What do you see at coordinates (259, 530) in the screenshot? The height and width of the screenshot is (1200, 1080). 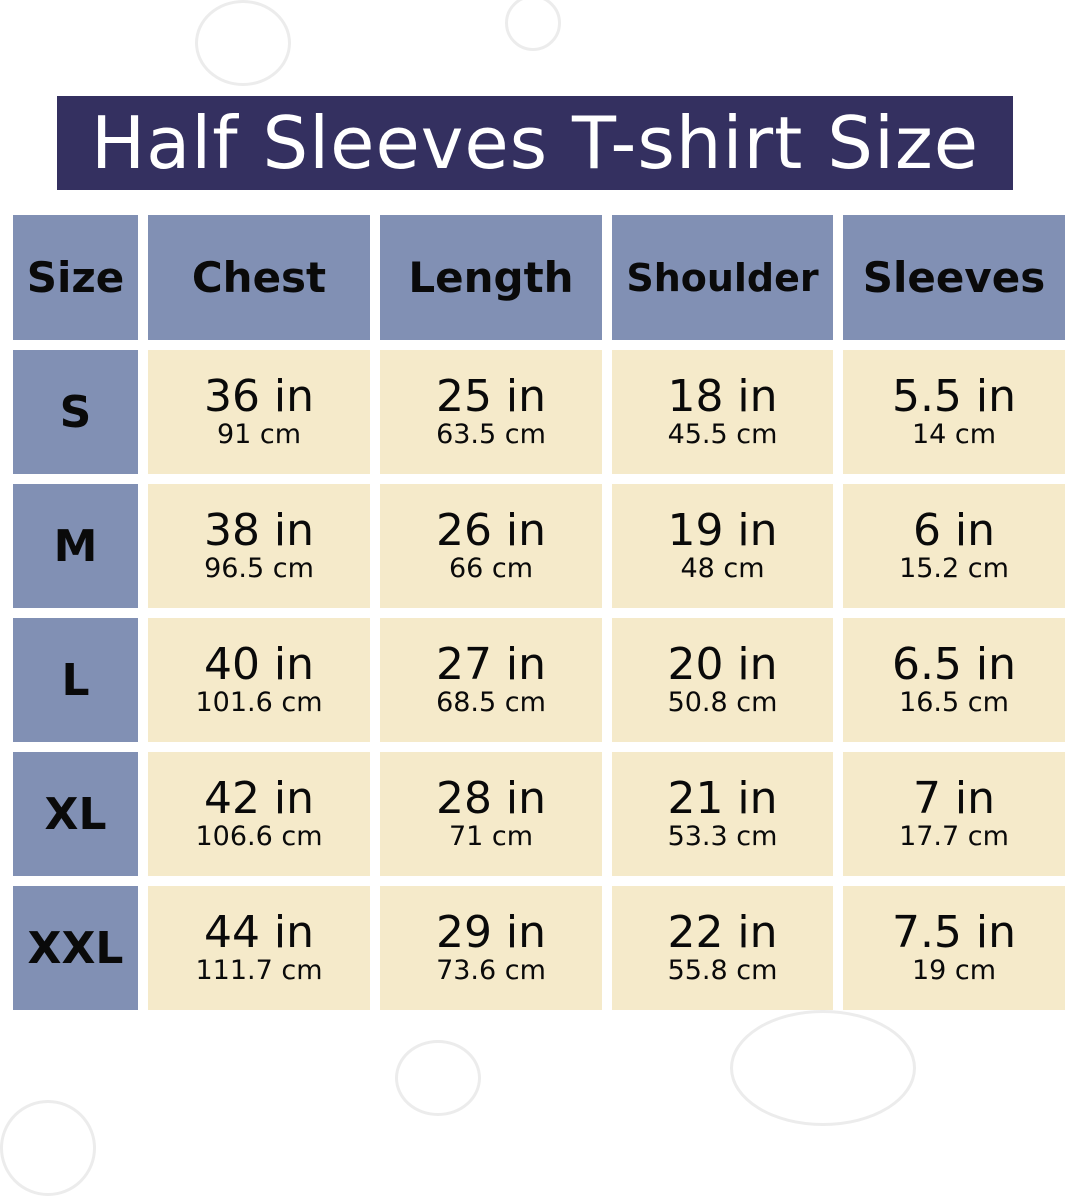 I see `inch-value: 38 in` at bounding box center [259, 530].